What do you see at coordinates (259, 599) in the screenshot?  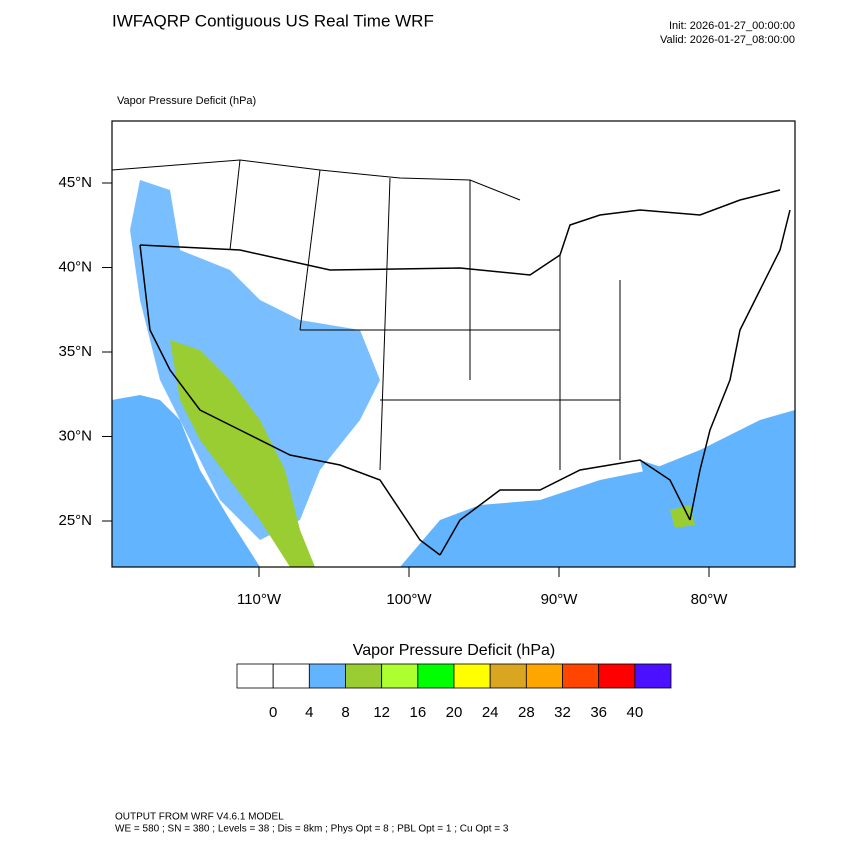 I see `lon-tick-label: 110°W` at bounding box center [259, 599].